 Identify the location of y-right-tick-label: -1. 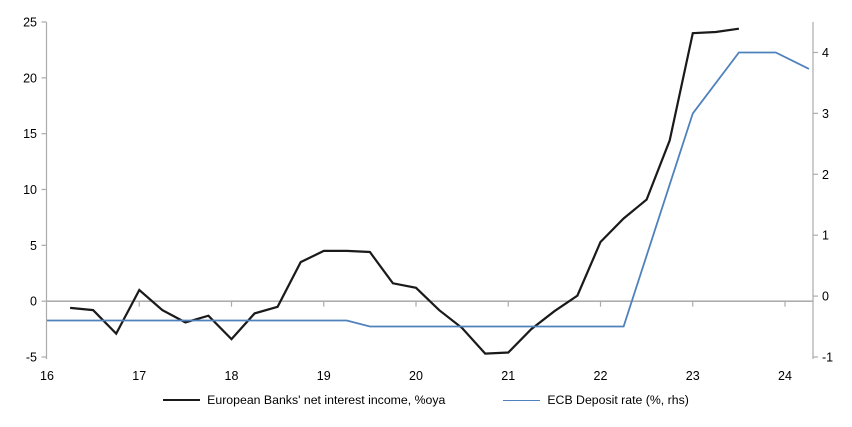
(827, 358).